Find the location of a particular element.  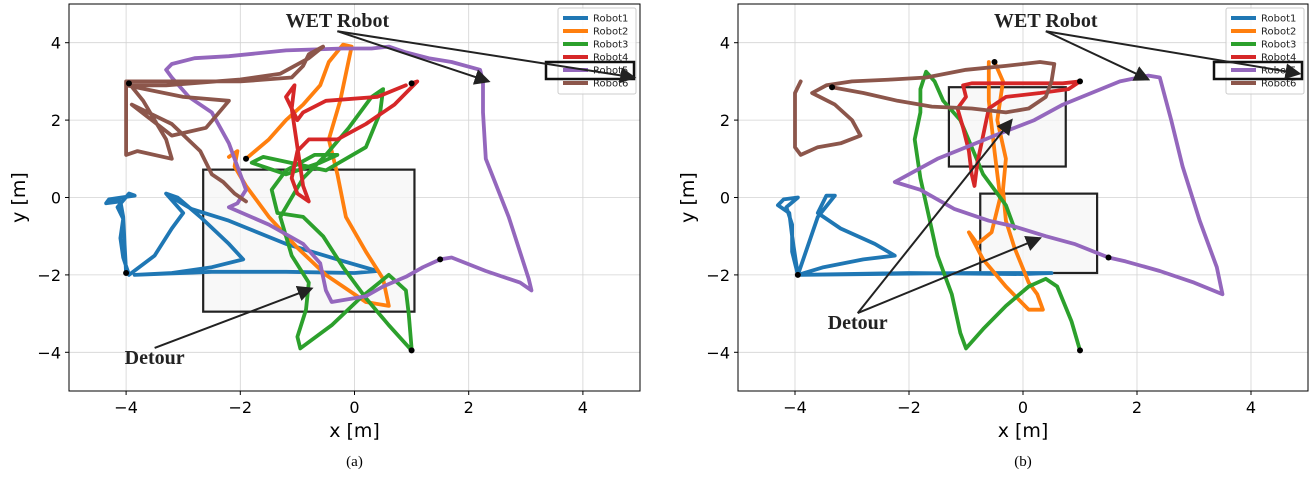

series-line-robot3 is located at coordinates (997, 211).